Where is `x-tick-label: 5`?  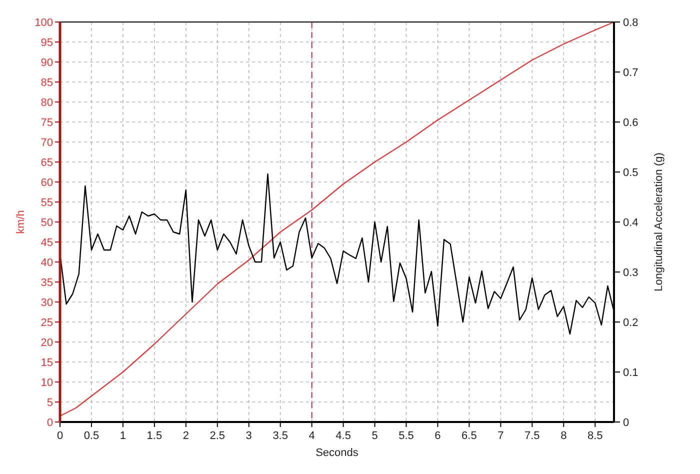
x-tick-label: 5 is located at coordinates (375, 436).